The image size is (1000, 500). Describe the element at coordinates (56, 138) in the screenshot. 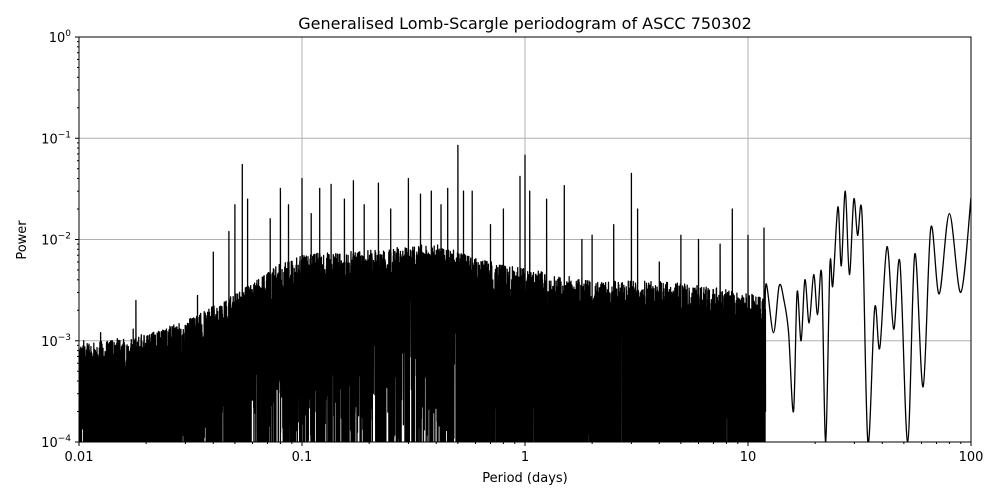

I see `y-tick-label: 10⁻¹` at that location.